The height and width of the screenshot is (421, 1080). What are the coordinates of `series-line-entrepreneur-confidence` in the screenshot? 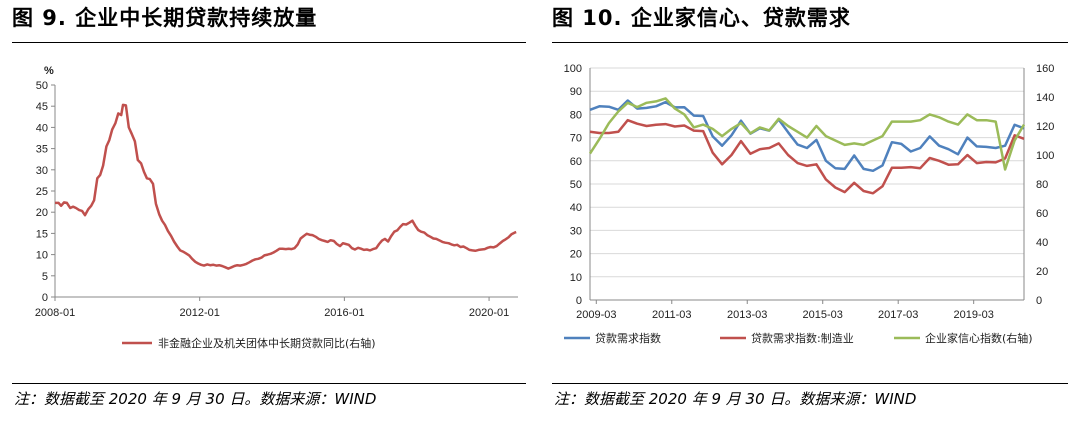 It's located at (807, 134).